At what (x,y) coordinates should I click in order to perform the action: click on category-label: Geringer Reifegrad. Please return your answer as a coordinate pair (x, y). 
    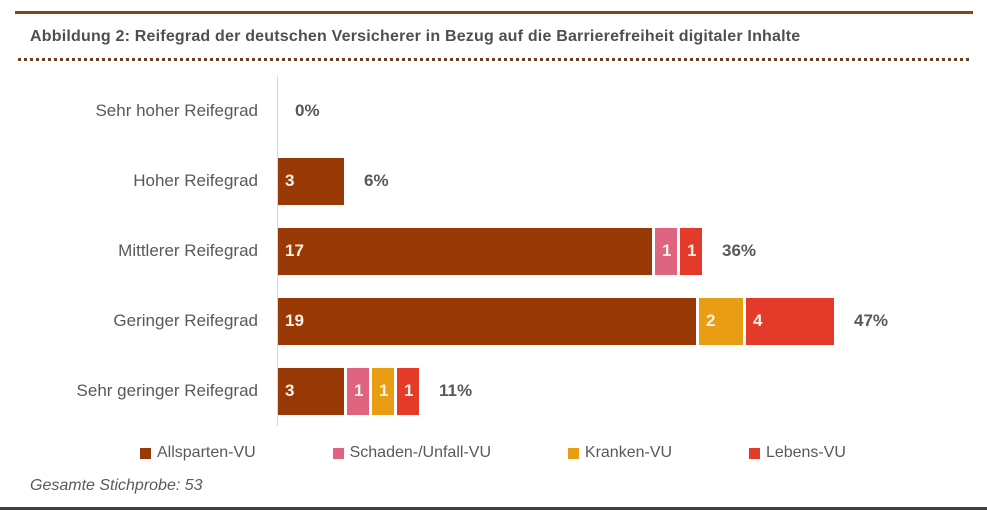
    Looking at the image, I should click on (185, 320).